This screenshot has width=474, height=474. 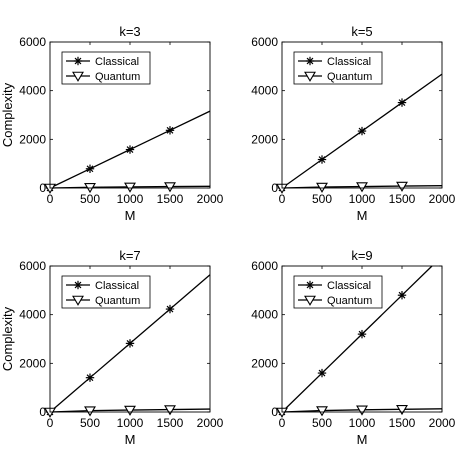 What do you see at coordinates (129, 255) in the screenshot?
I see `subplot-title: k=7` at bounding box center [129, 255].